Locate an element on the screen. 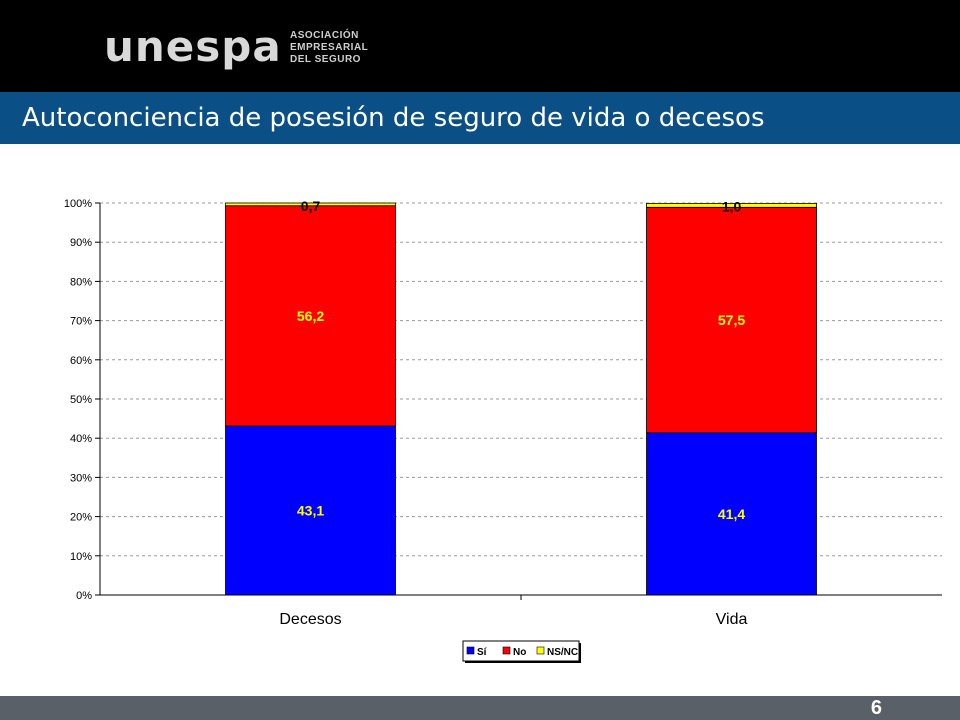  y-tick-label: 0% is located at coordinates (84, 596).